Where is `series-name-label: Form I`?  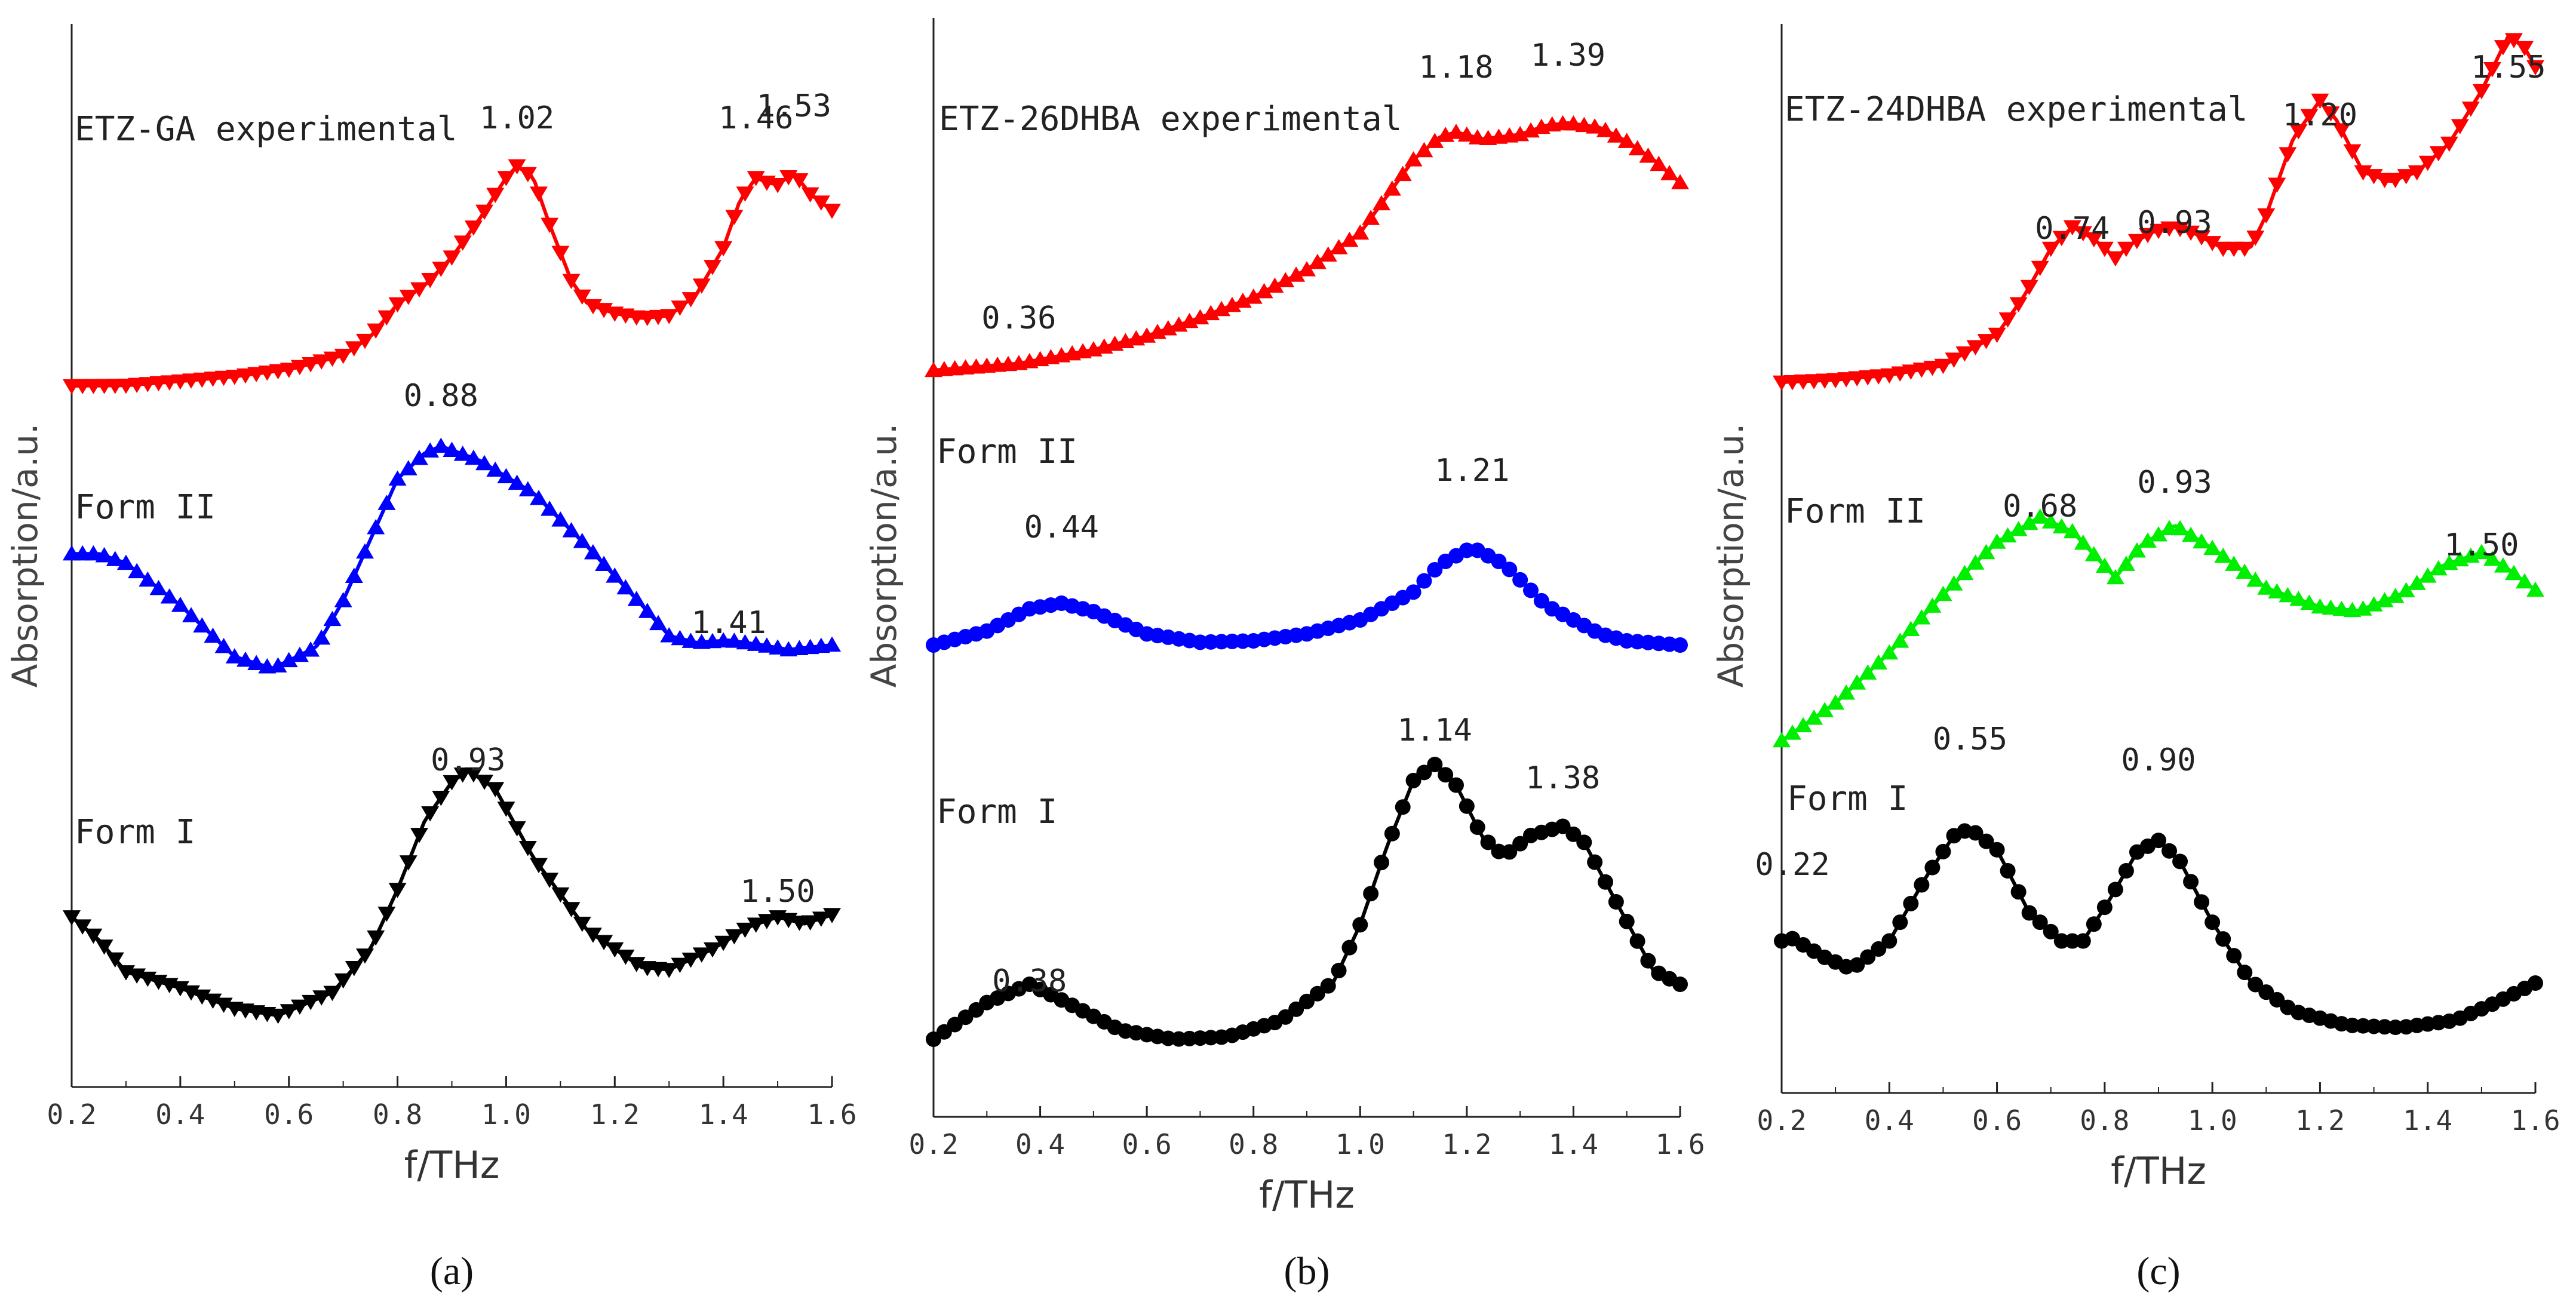
series-name-label: Form I is located at coordinates (135, 832).